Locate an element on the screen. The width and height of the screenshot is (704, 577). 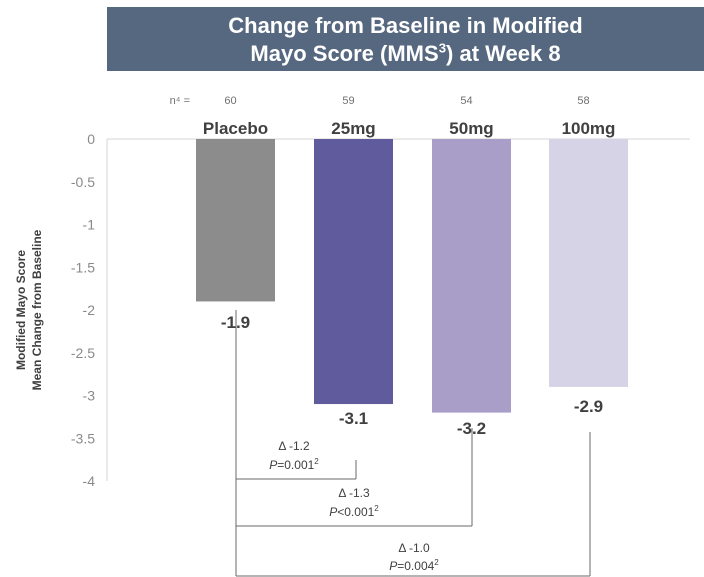
comparison-delta: Δ -1.3 is located at coordinates (354, 493).